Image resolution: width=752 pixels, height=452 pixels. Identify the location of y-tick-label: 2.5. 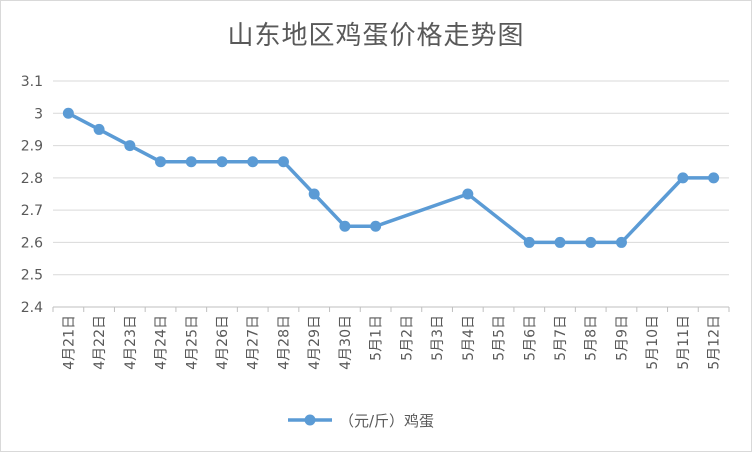
(32, 276).